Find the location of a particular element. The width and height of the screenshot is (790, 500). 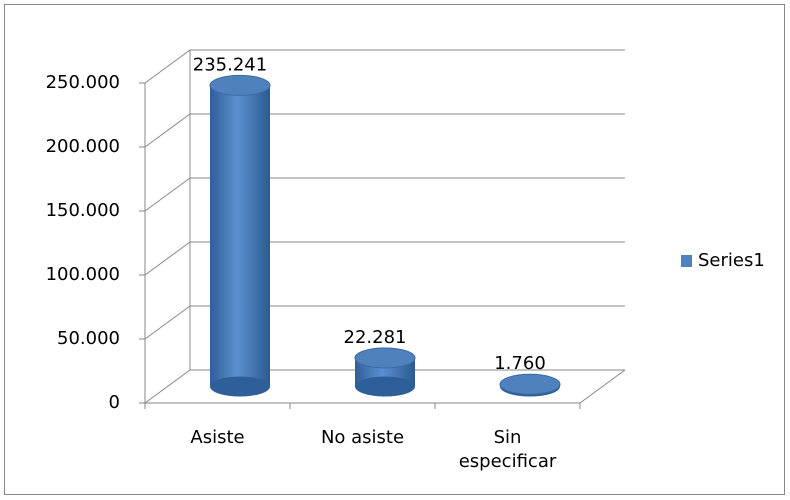

y-tick-label: 250.000 is located at coordinates (83, 82).